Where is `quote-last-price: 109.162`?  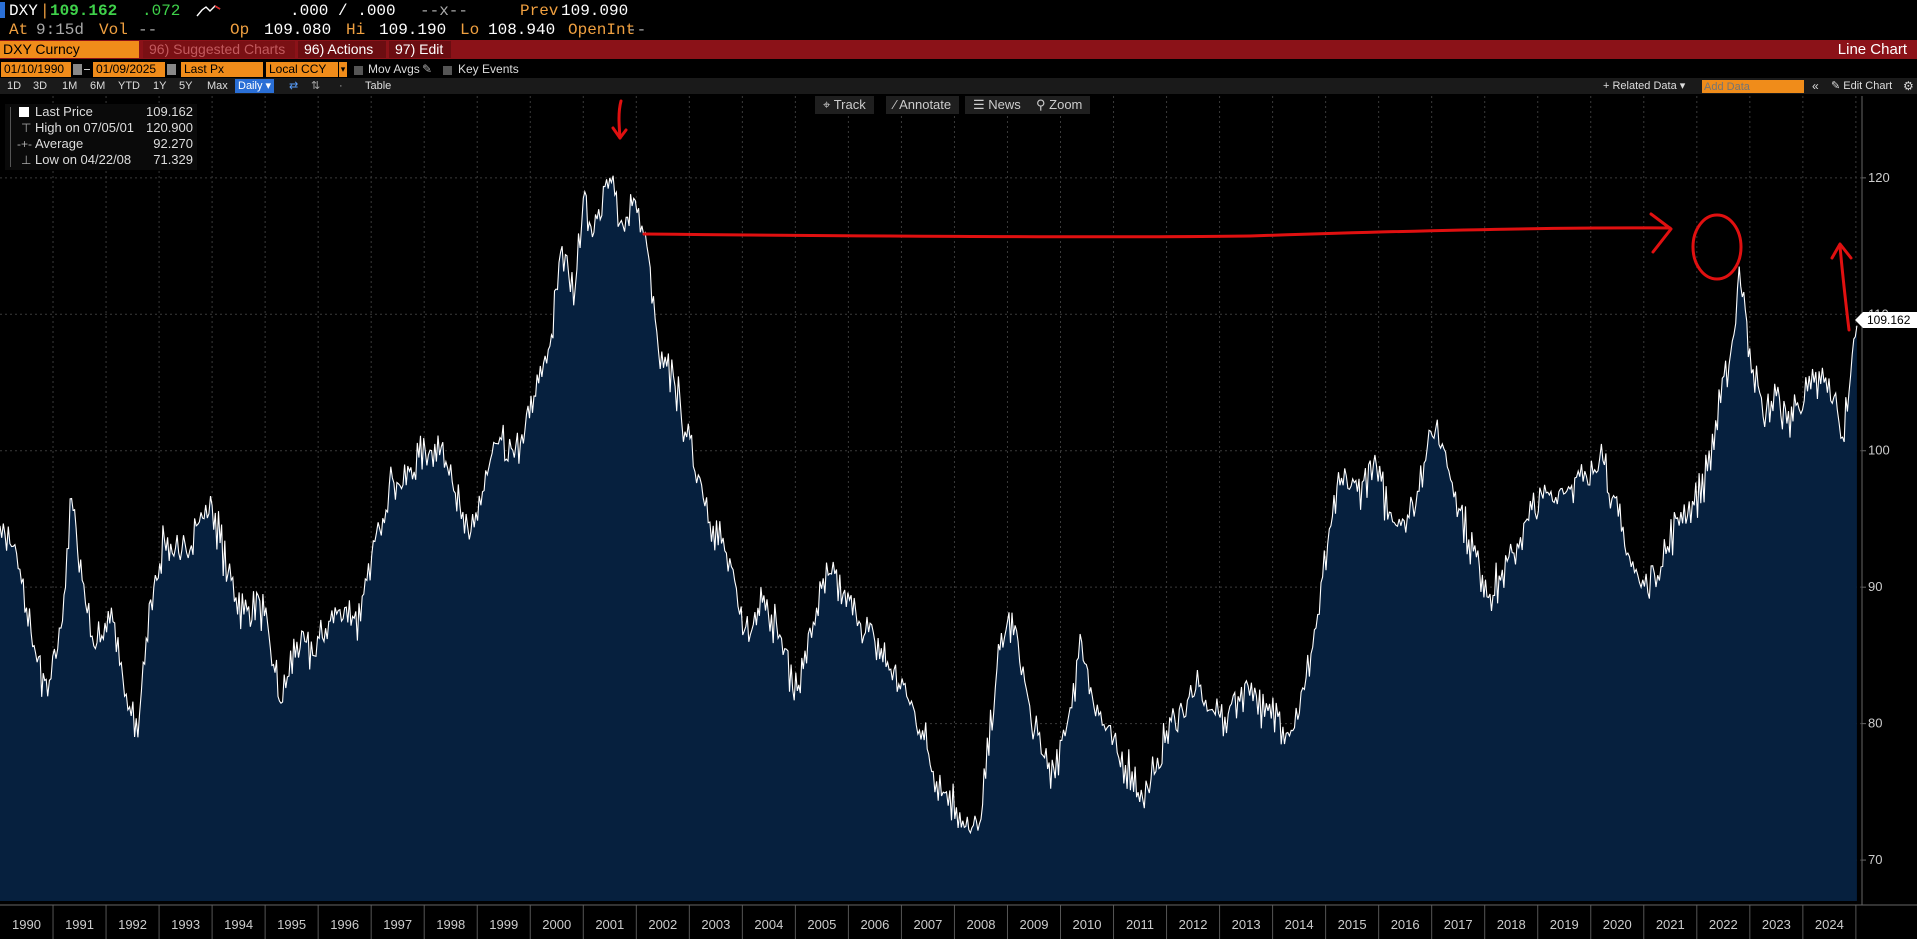
quote-last-price: 109.162 is located at coordinates (84, 11).